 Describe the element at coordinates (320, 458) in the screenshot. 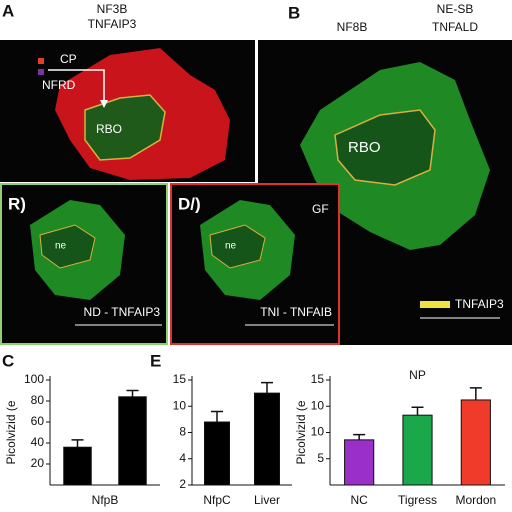

I see `y-tick-label: 5` at that location.